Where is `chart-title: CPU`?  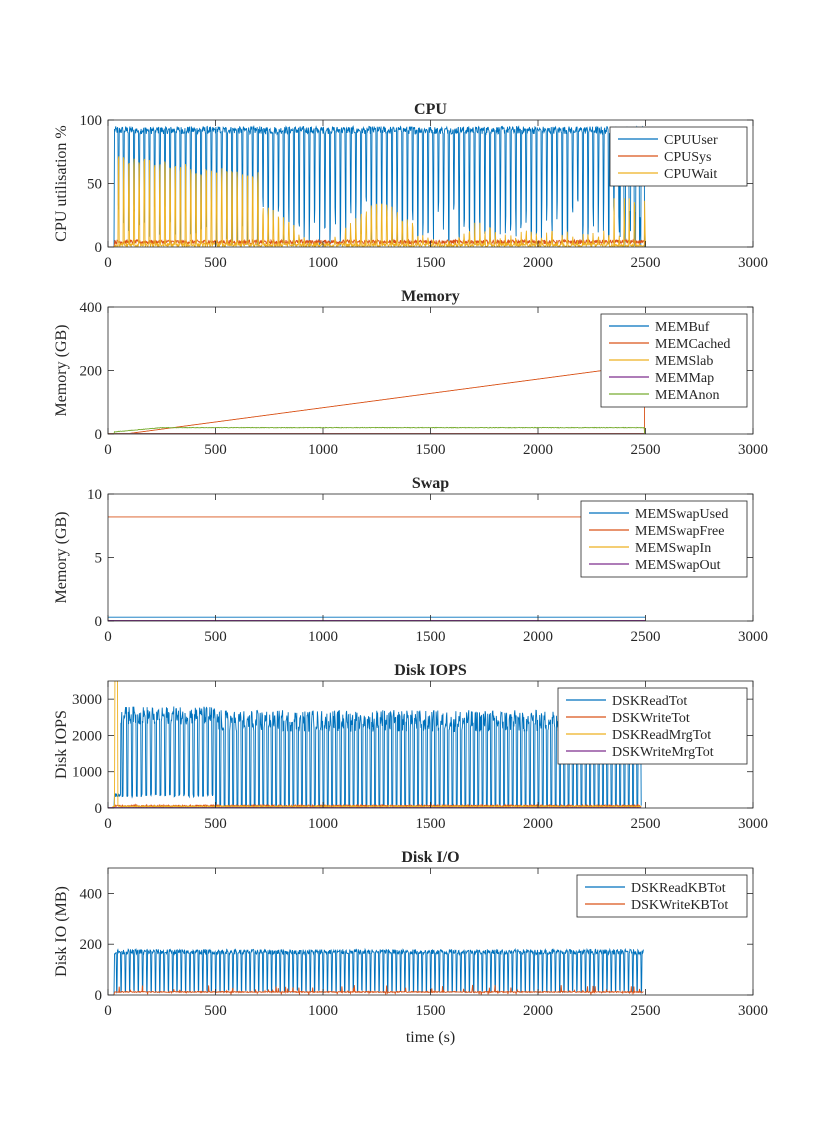 chart-title: CPU is located at coordinates (430, 109).